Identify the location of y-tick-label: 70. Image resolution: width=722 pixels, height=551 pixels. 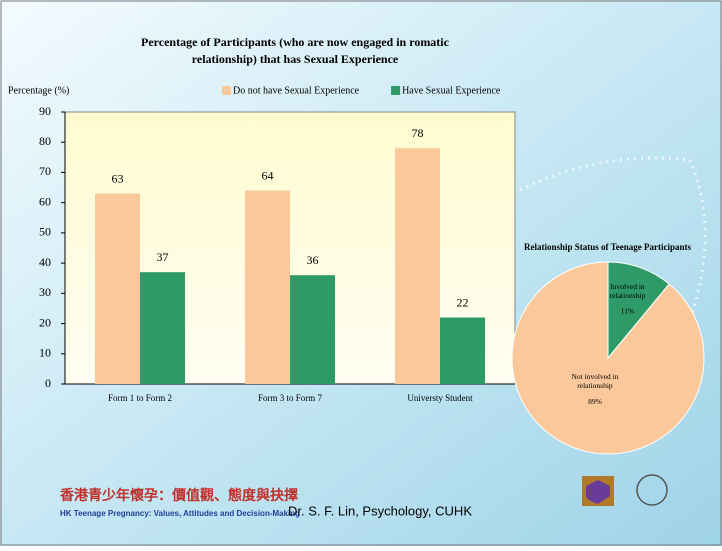
(45, 171).